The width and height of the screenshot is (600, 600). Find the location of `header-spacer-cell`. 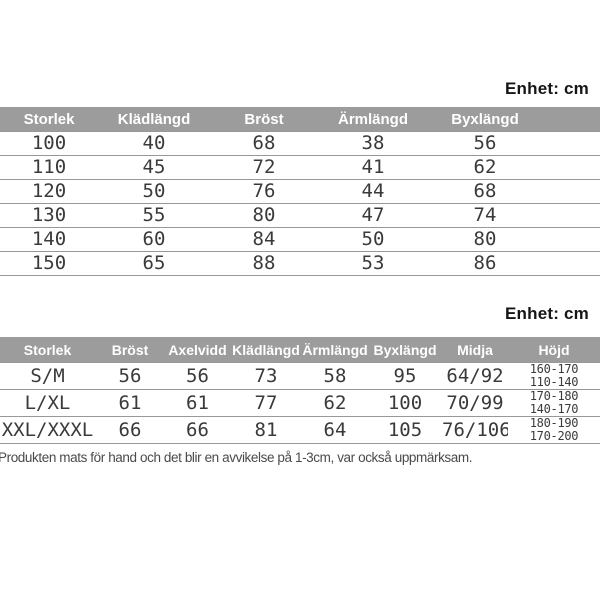

header-spacer-cell is located at coordinates (571, 119).